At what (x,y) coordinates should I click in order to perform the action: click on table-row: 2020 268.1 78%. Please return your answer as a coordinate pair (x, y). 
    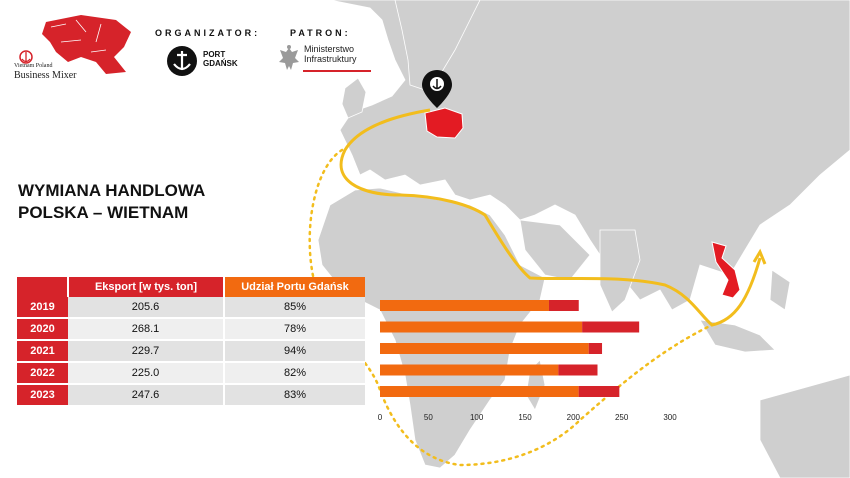
    Looking at the image, I should click on (191, 329).